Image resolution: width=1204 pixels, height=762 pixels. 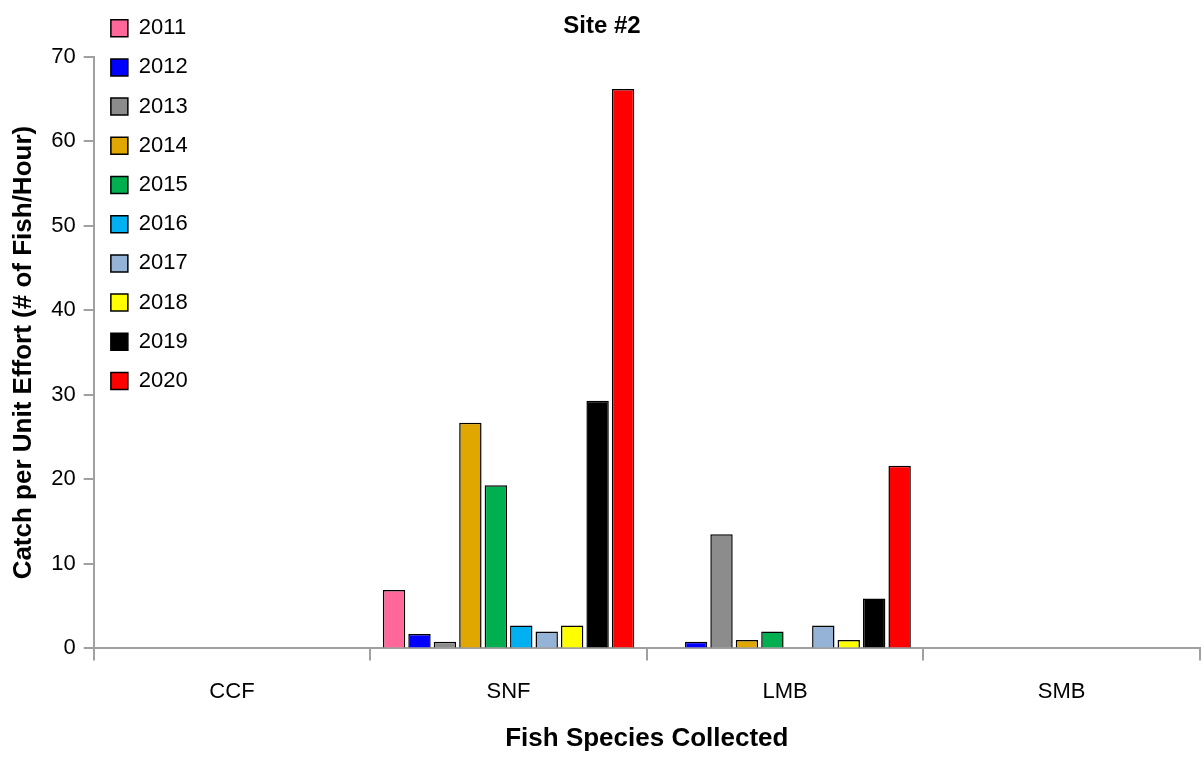 What do you see at coordinates (63, 393) in the screenshot?
I see `y-tick-label: 30` at bounding box center [63, 393].